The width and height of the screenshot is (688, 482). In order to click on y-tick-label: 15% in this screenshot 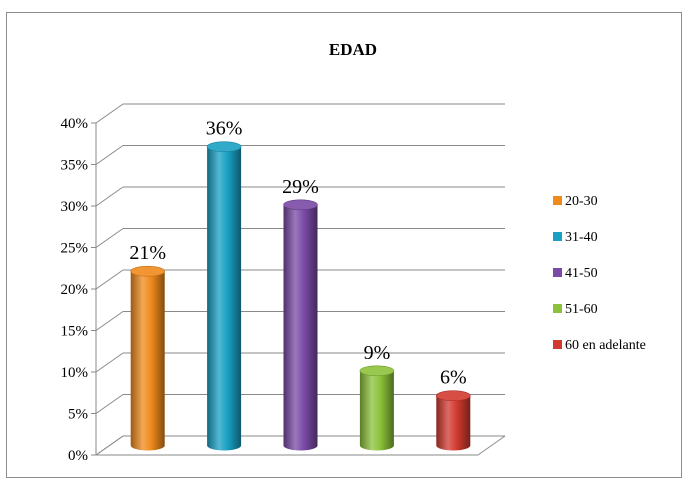, I will do `click(75, 332)`.